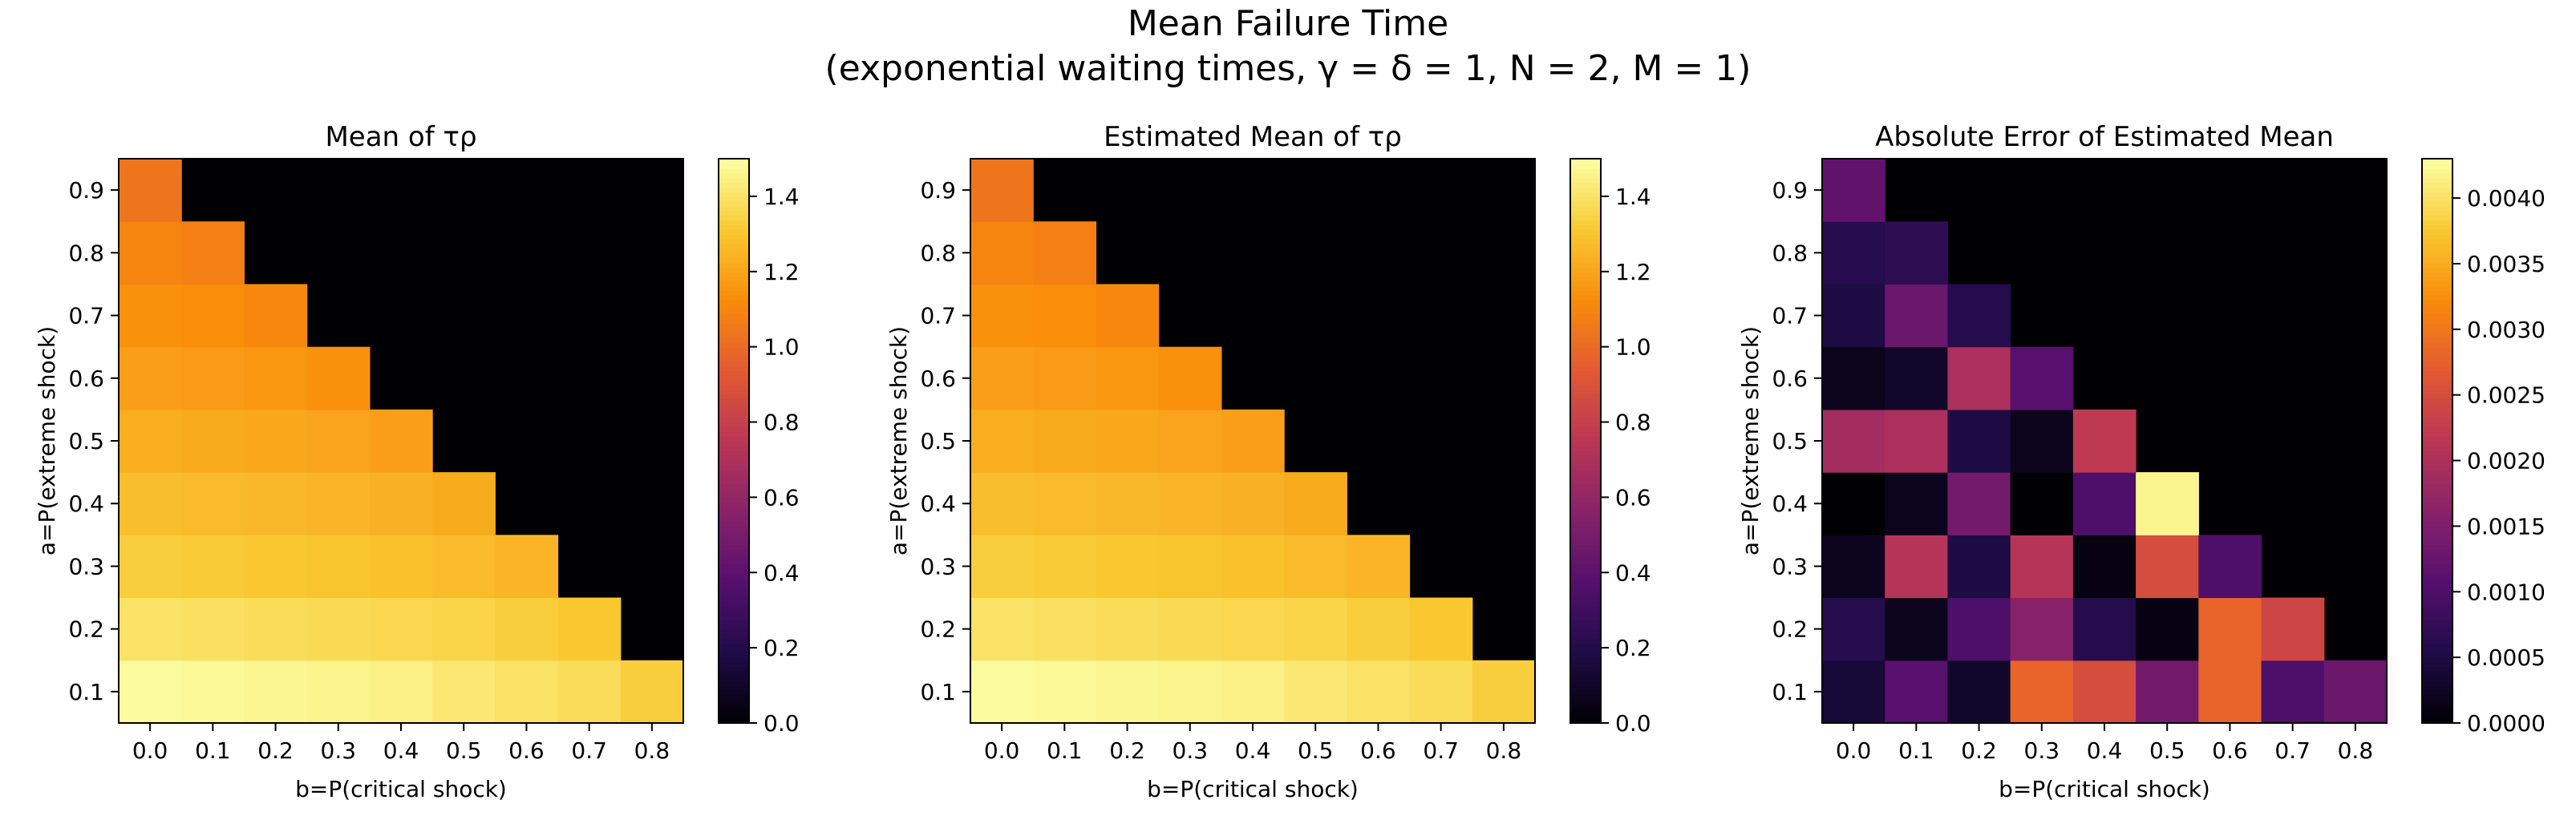 Image resolution: width=2576 pixels, height=840 pixels. I want to click on x-tick-label: 0.8, so click(2356, 750).